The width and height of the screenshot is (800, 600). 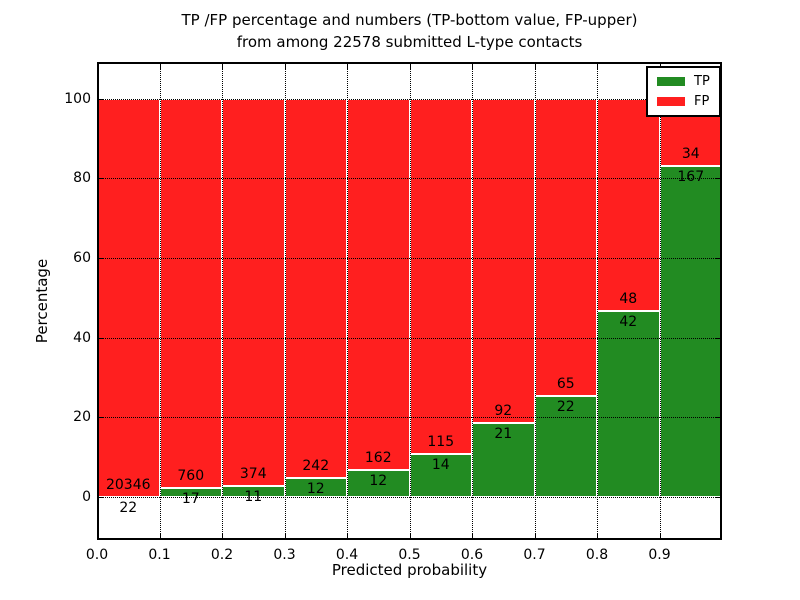 What do you see at coordinates (565, 384) in the screenshot?
I see `fp-count-label: 65` at bounding box center [565, 384].